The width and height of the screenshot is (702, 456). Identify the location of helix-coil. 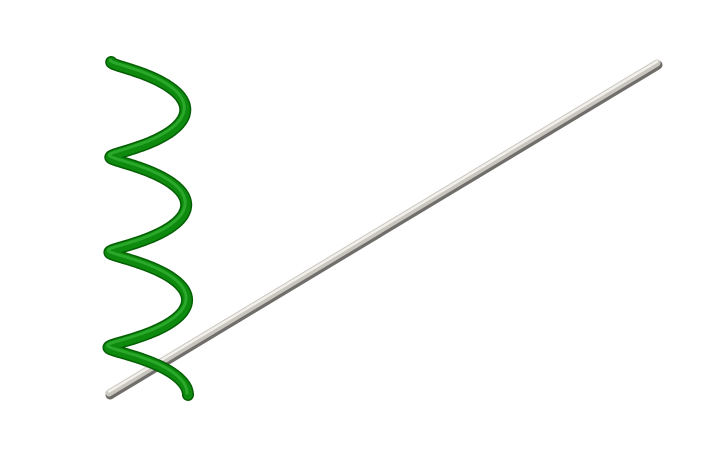
(148, 228).